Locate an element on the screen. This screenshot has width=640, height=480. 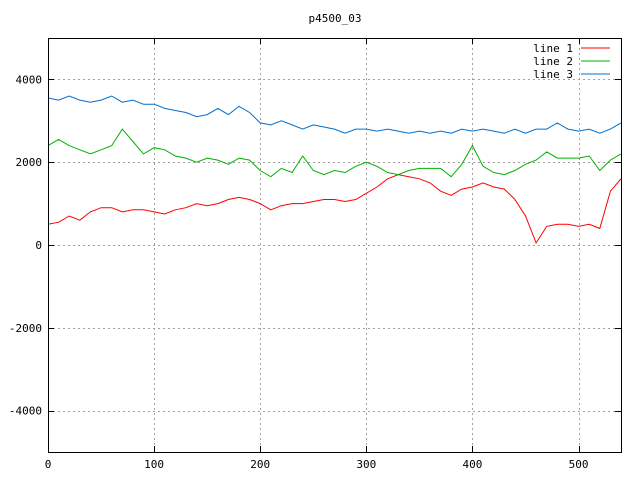
y-tick-label: -4000 is located at coordinates (25, 411).